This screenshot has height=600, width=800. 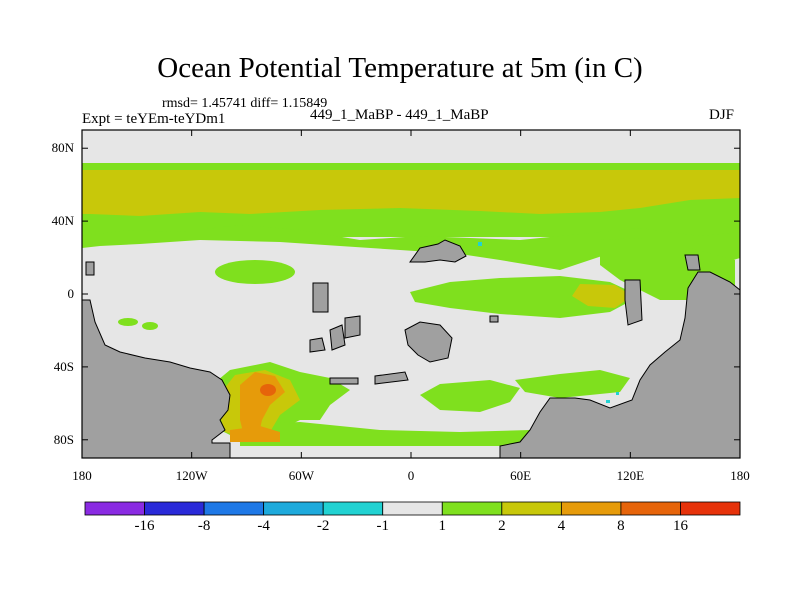 I want to click on north-yellow-band, so click(x=411, y=193).